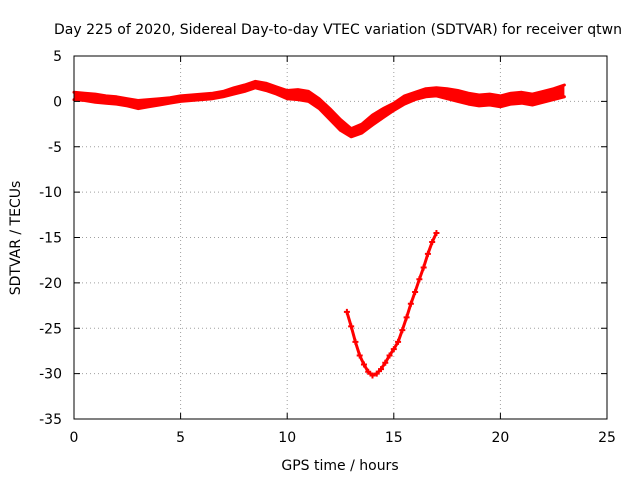 Image resolution: width=640 pixels, height=480 pixels. I want to click on series-band-fill, so click(319, 109).